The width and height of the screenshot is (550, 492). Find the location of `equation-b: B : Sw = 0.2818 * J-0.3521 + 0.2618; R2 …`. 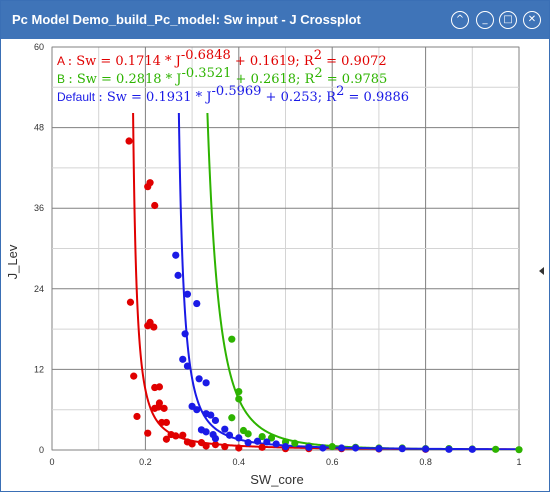

equation-b: B : Sw = 0.2818 * J-0.3521 + 0.2618; R2 … is located at coordinates (222, 76).